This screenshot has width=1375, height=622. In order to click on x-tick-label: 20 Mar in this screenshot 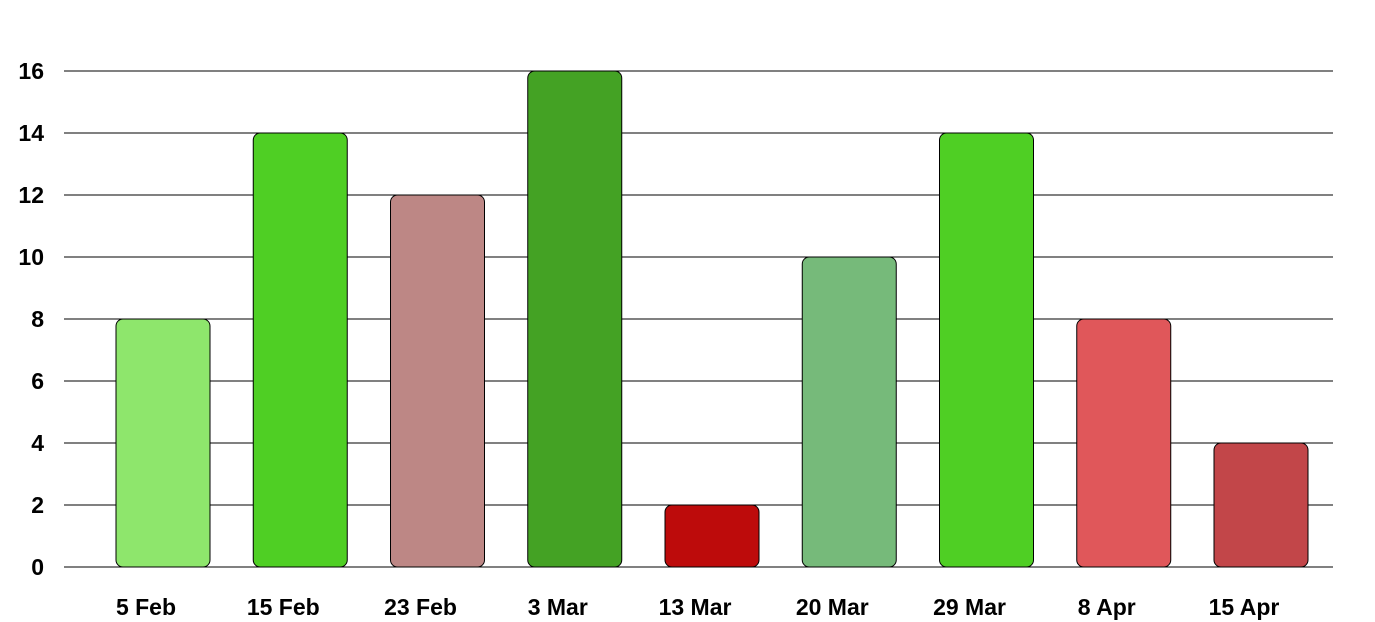, I will do `click(832, 607)`.